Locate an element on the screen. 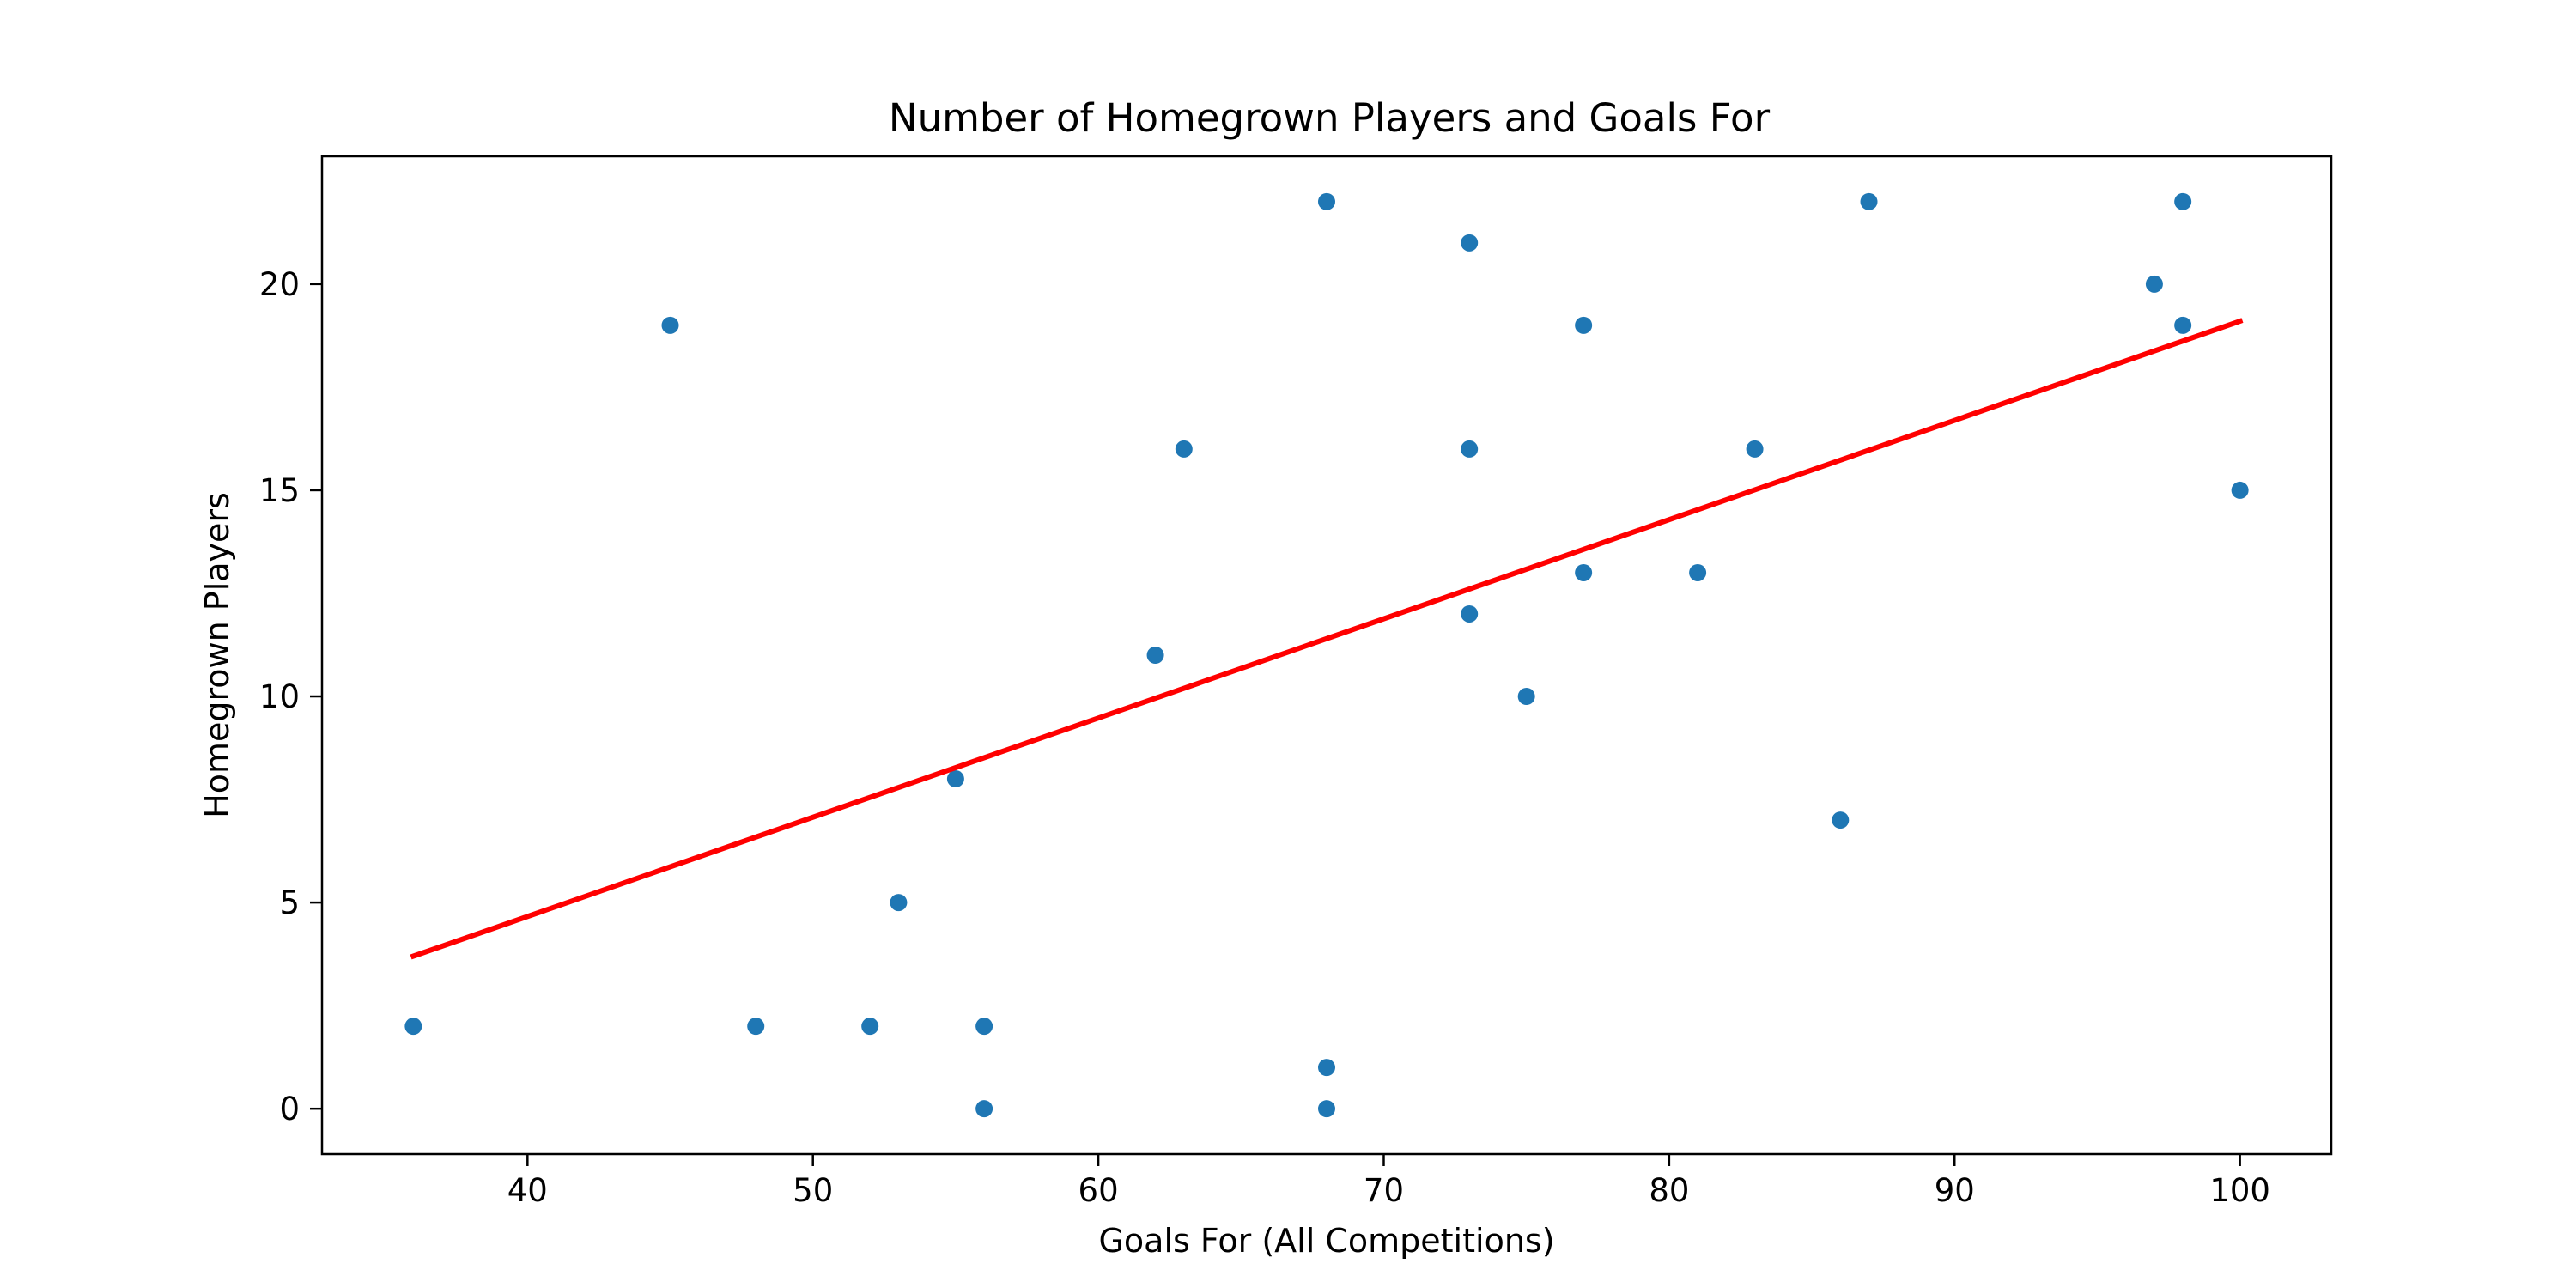 The width and height of the screenshot is (2576, 1288). x-tick-label: 100 is located at coordinates (2239, 1191).